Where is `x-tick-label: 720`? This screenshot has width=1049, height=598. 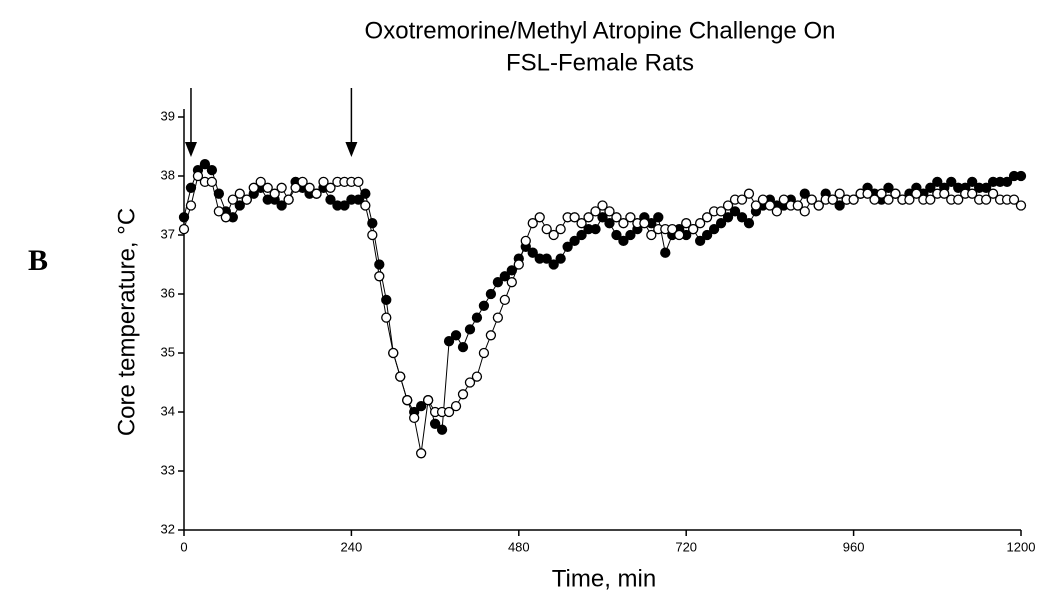 x-tick-label: 720 is located at coordinates (686, 546).